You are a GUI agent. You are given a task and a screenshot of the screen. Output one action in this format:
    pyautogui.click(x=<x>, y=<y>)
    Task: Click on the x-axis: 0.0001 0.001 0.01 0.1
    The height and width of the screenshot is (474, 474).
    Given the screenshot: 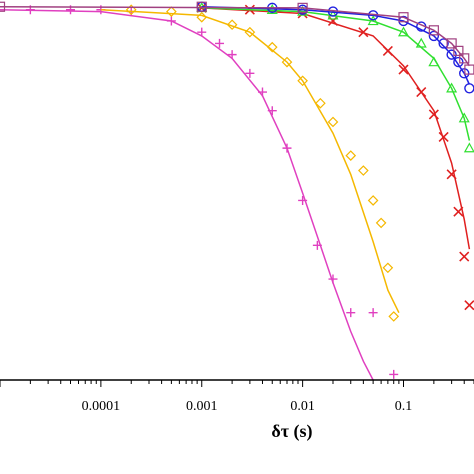 What is the action you would take?
    pyautogui.click(x=237, y=396)
    